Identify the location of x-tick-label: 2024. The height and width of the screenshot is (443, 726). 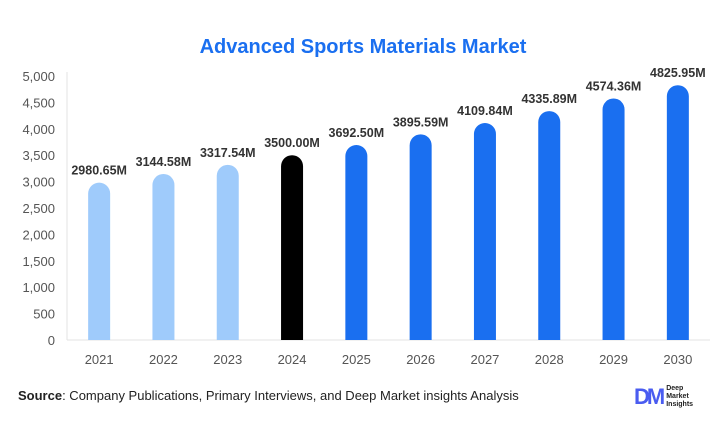
(292, 359).